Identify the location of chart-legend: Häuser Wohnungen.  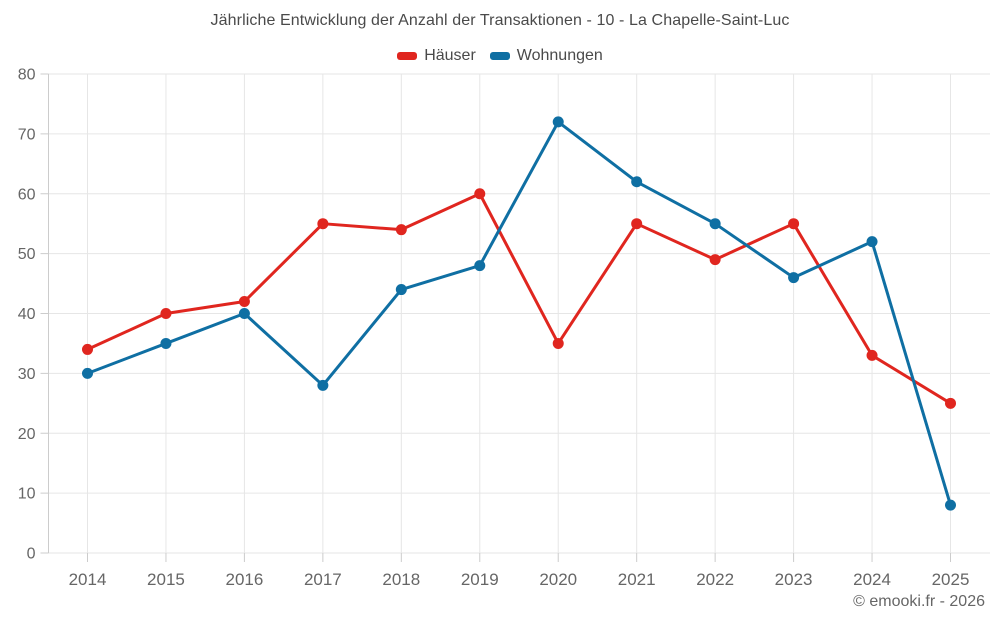
(500, 56).